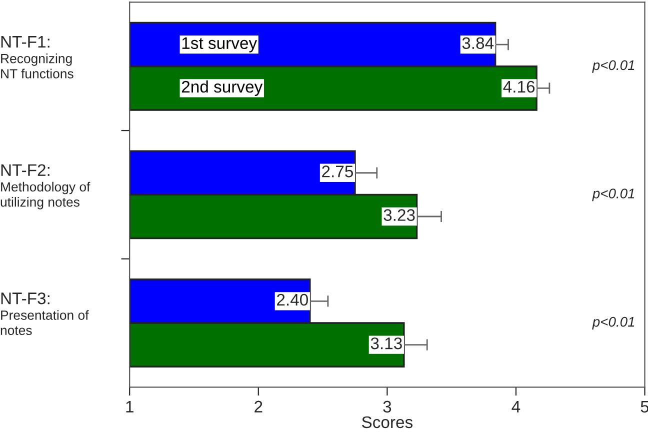 Image resolution: width=648 pixels, height=445 pixels. I want to click on x-axis-title: Scores, so click(387, 422).